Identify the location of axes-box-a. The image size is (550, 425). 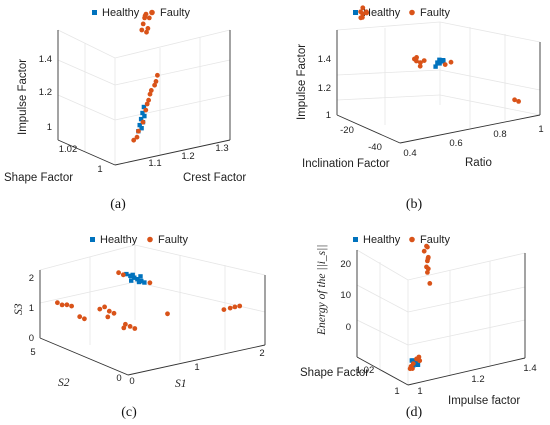
(144, 97).